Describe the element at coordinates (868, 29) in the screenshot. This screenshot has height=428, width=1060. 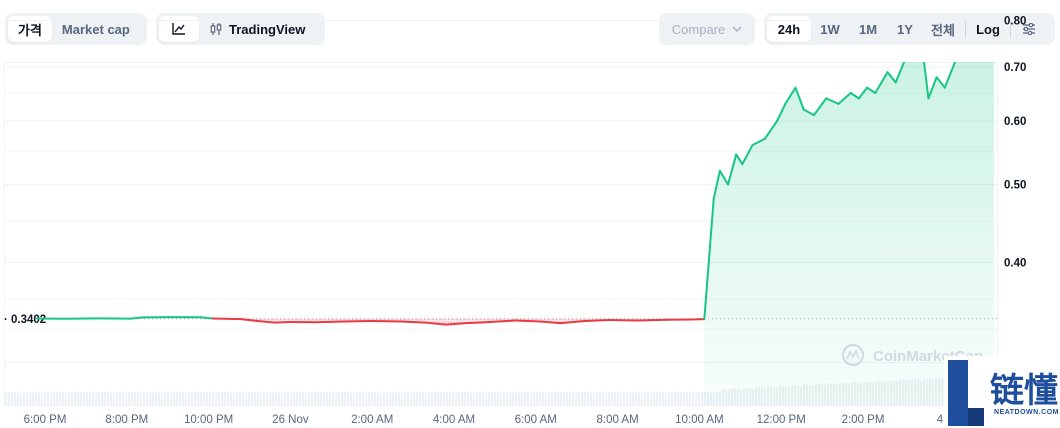
I see `range-1m: 1M` at that location.